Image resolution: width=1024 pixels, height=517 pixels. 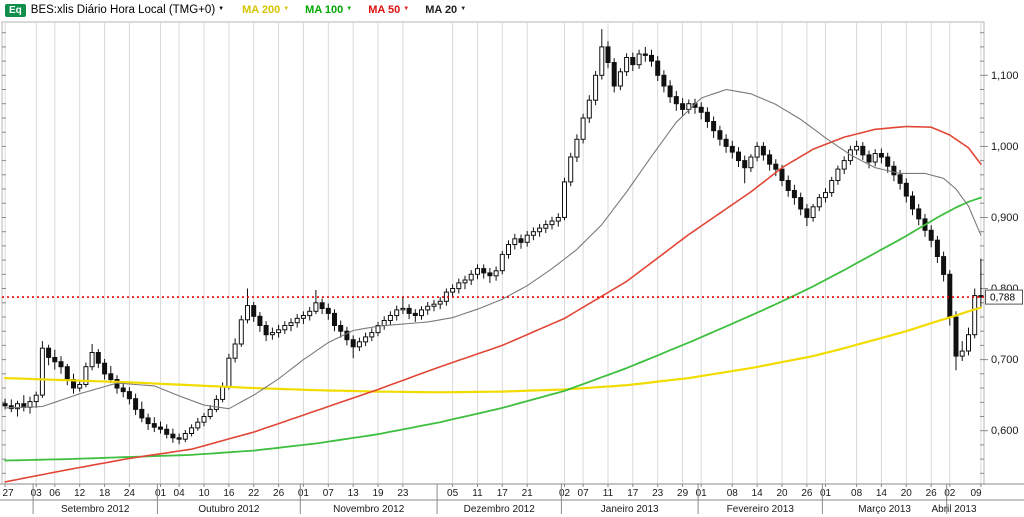 I want to click on ma-50-button: MA 50 ▼, so click(x=388, y=10).